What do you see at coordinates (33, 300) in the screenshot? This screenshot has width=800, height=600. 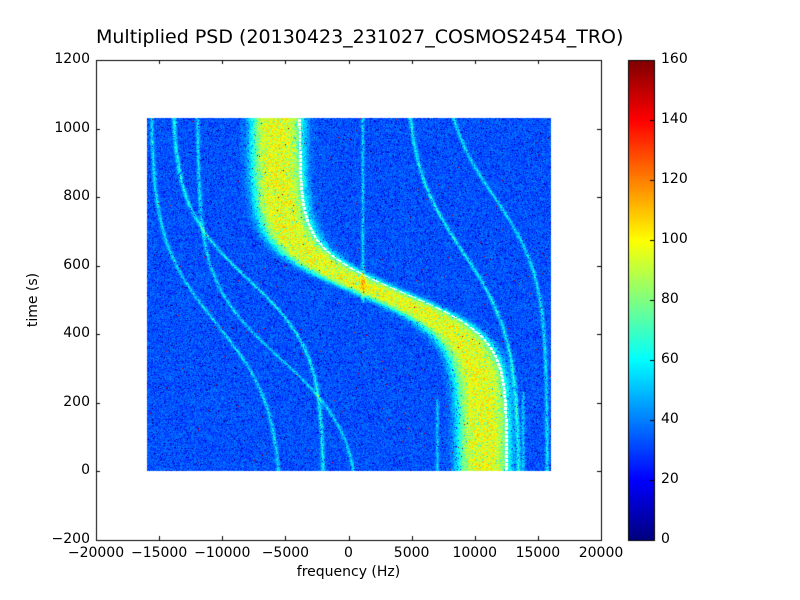 I see `y-axis-label: time (s)` at bounding box center [33, 300].